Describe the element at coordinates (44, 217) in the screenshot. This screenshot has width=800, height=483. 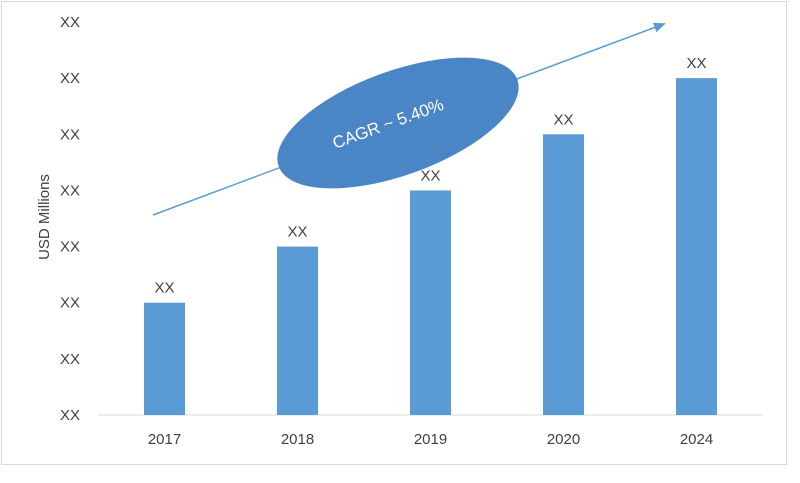
I see `y-axis-label: USD Millions` at that location.